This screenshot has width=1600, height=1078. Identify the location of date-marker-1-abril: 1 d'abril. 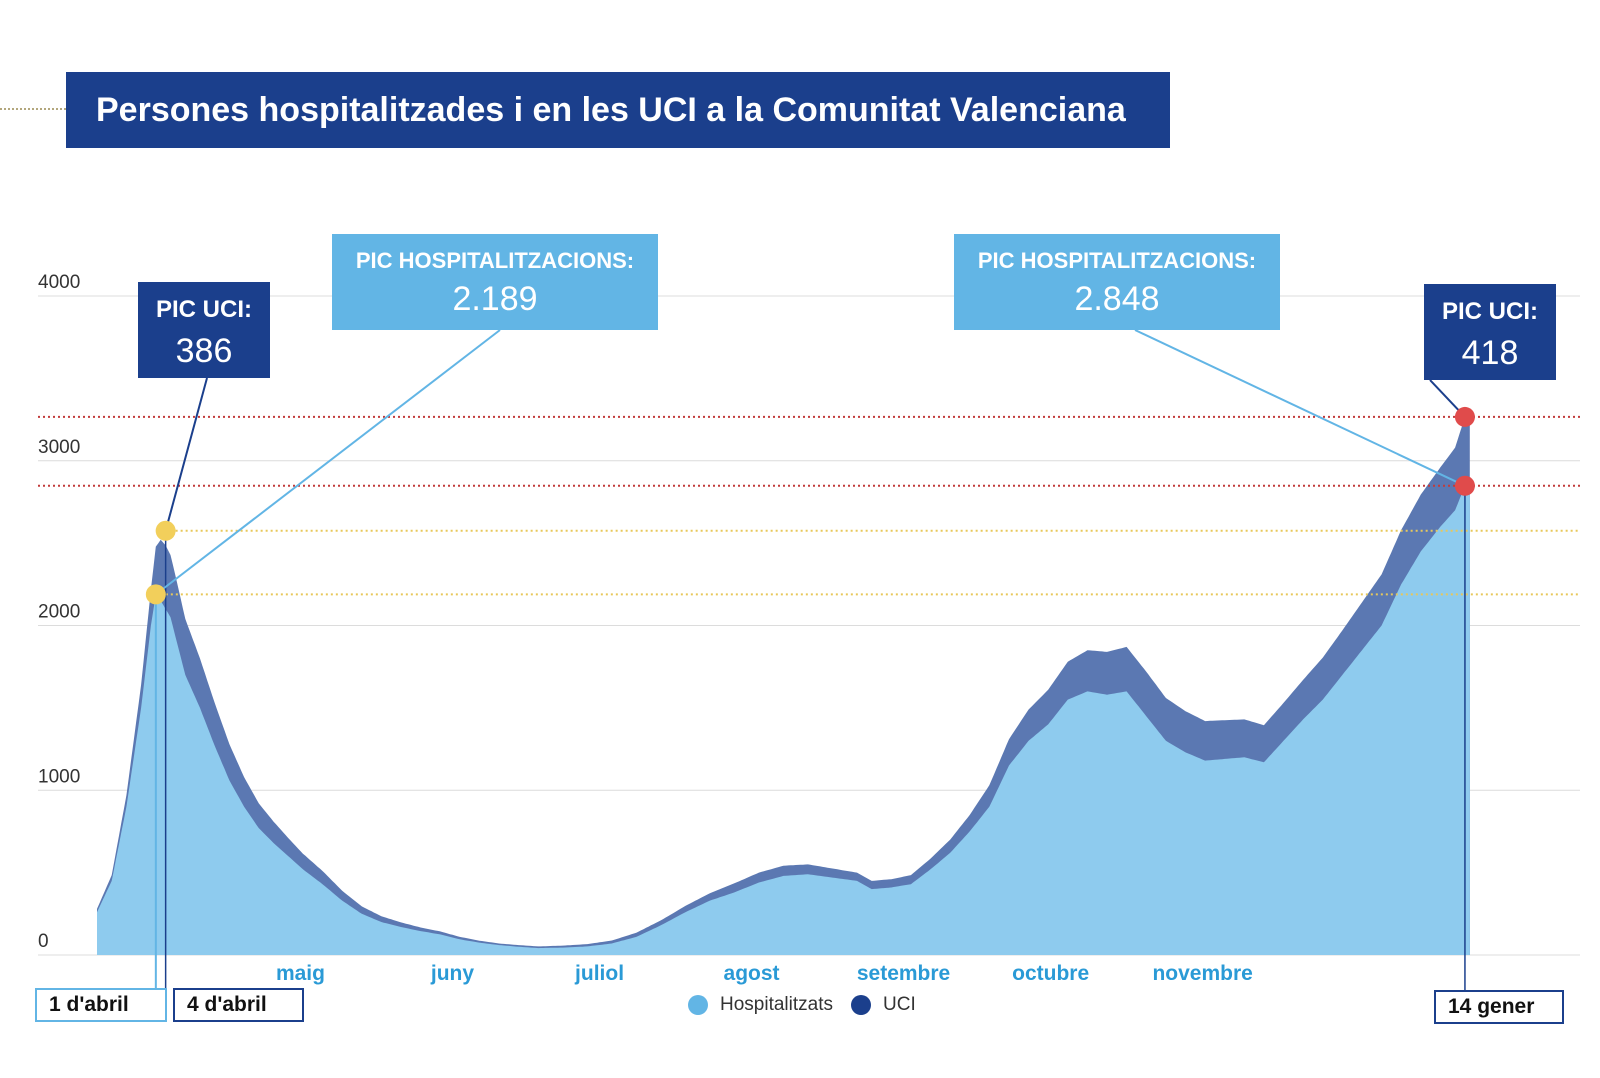
(101, 1005).